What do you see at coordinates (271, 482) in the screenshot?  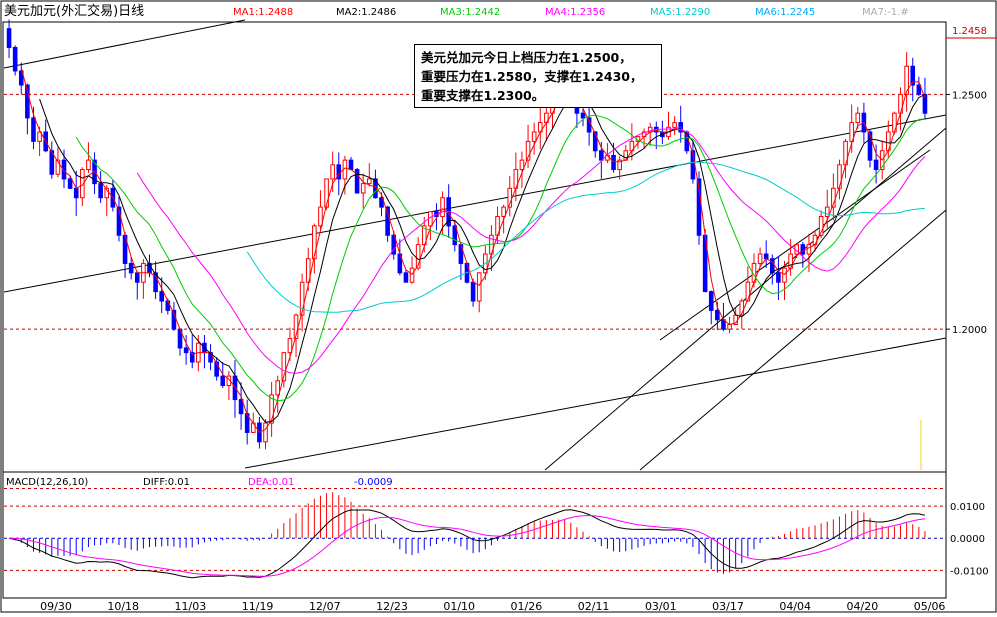 I see `macd-dea-label: DEA:0.01` at bounding box center [271, 482].